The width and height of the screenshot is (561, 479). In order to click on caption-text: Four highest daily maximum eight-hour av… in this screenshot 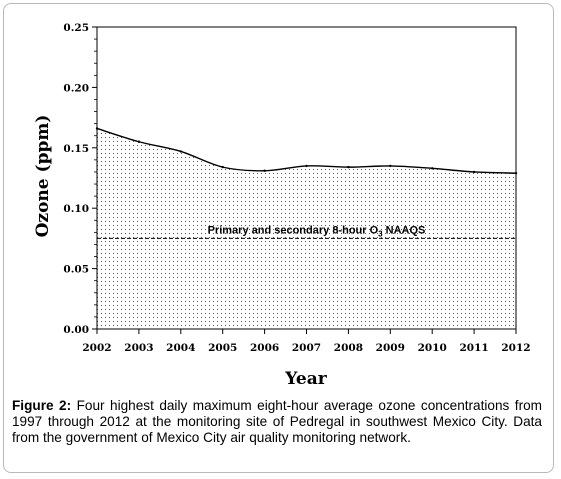, I will do `click(277, 421)`.